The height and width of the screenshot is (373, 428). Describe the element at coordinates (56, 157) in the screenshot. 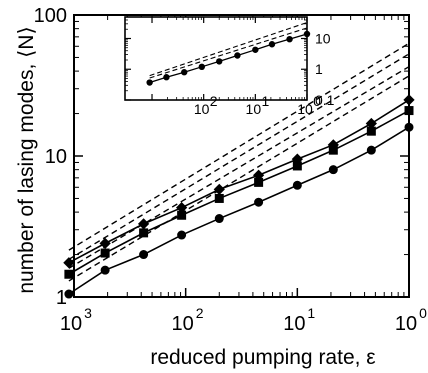

I see `y-tick-label: 10` at that location.